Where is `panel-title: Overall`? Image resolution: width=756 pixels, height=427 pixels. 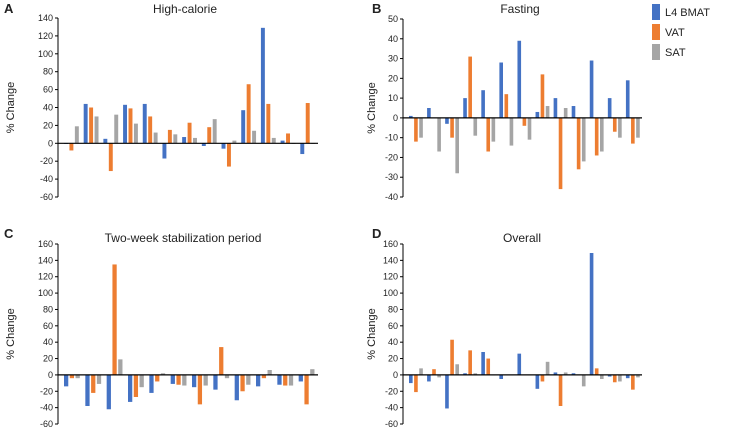 panel-title: Overall is located at coordinates (522, 238).